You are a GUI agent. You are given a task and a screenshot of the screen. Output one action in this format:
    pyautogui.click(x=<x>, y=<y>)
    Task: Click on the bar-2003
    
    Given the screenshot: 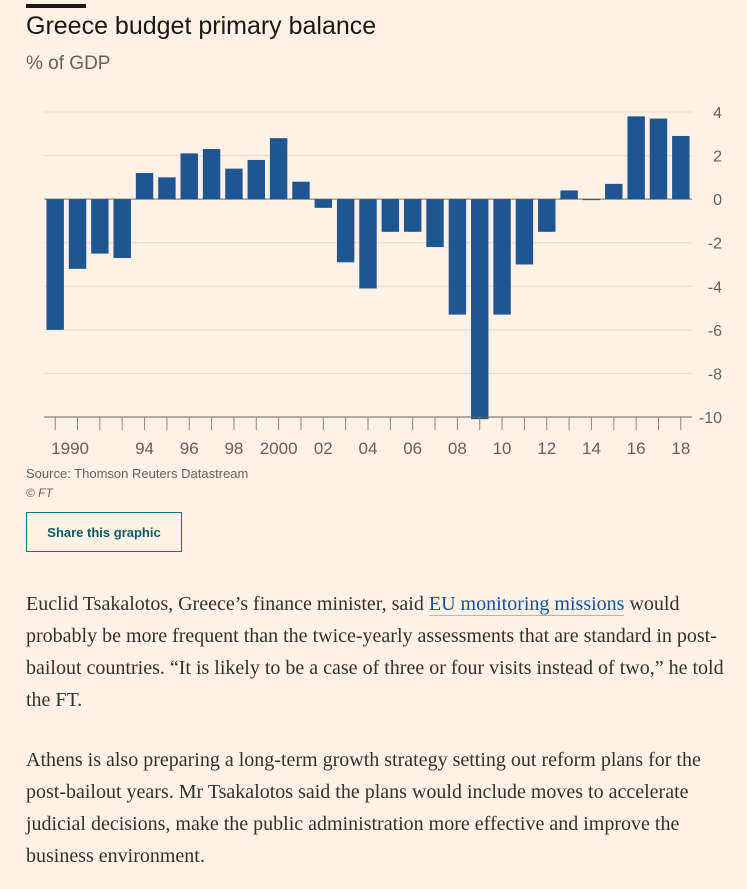 What is the action you would take?
    pyautogui.click(x=345, y=231)
    